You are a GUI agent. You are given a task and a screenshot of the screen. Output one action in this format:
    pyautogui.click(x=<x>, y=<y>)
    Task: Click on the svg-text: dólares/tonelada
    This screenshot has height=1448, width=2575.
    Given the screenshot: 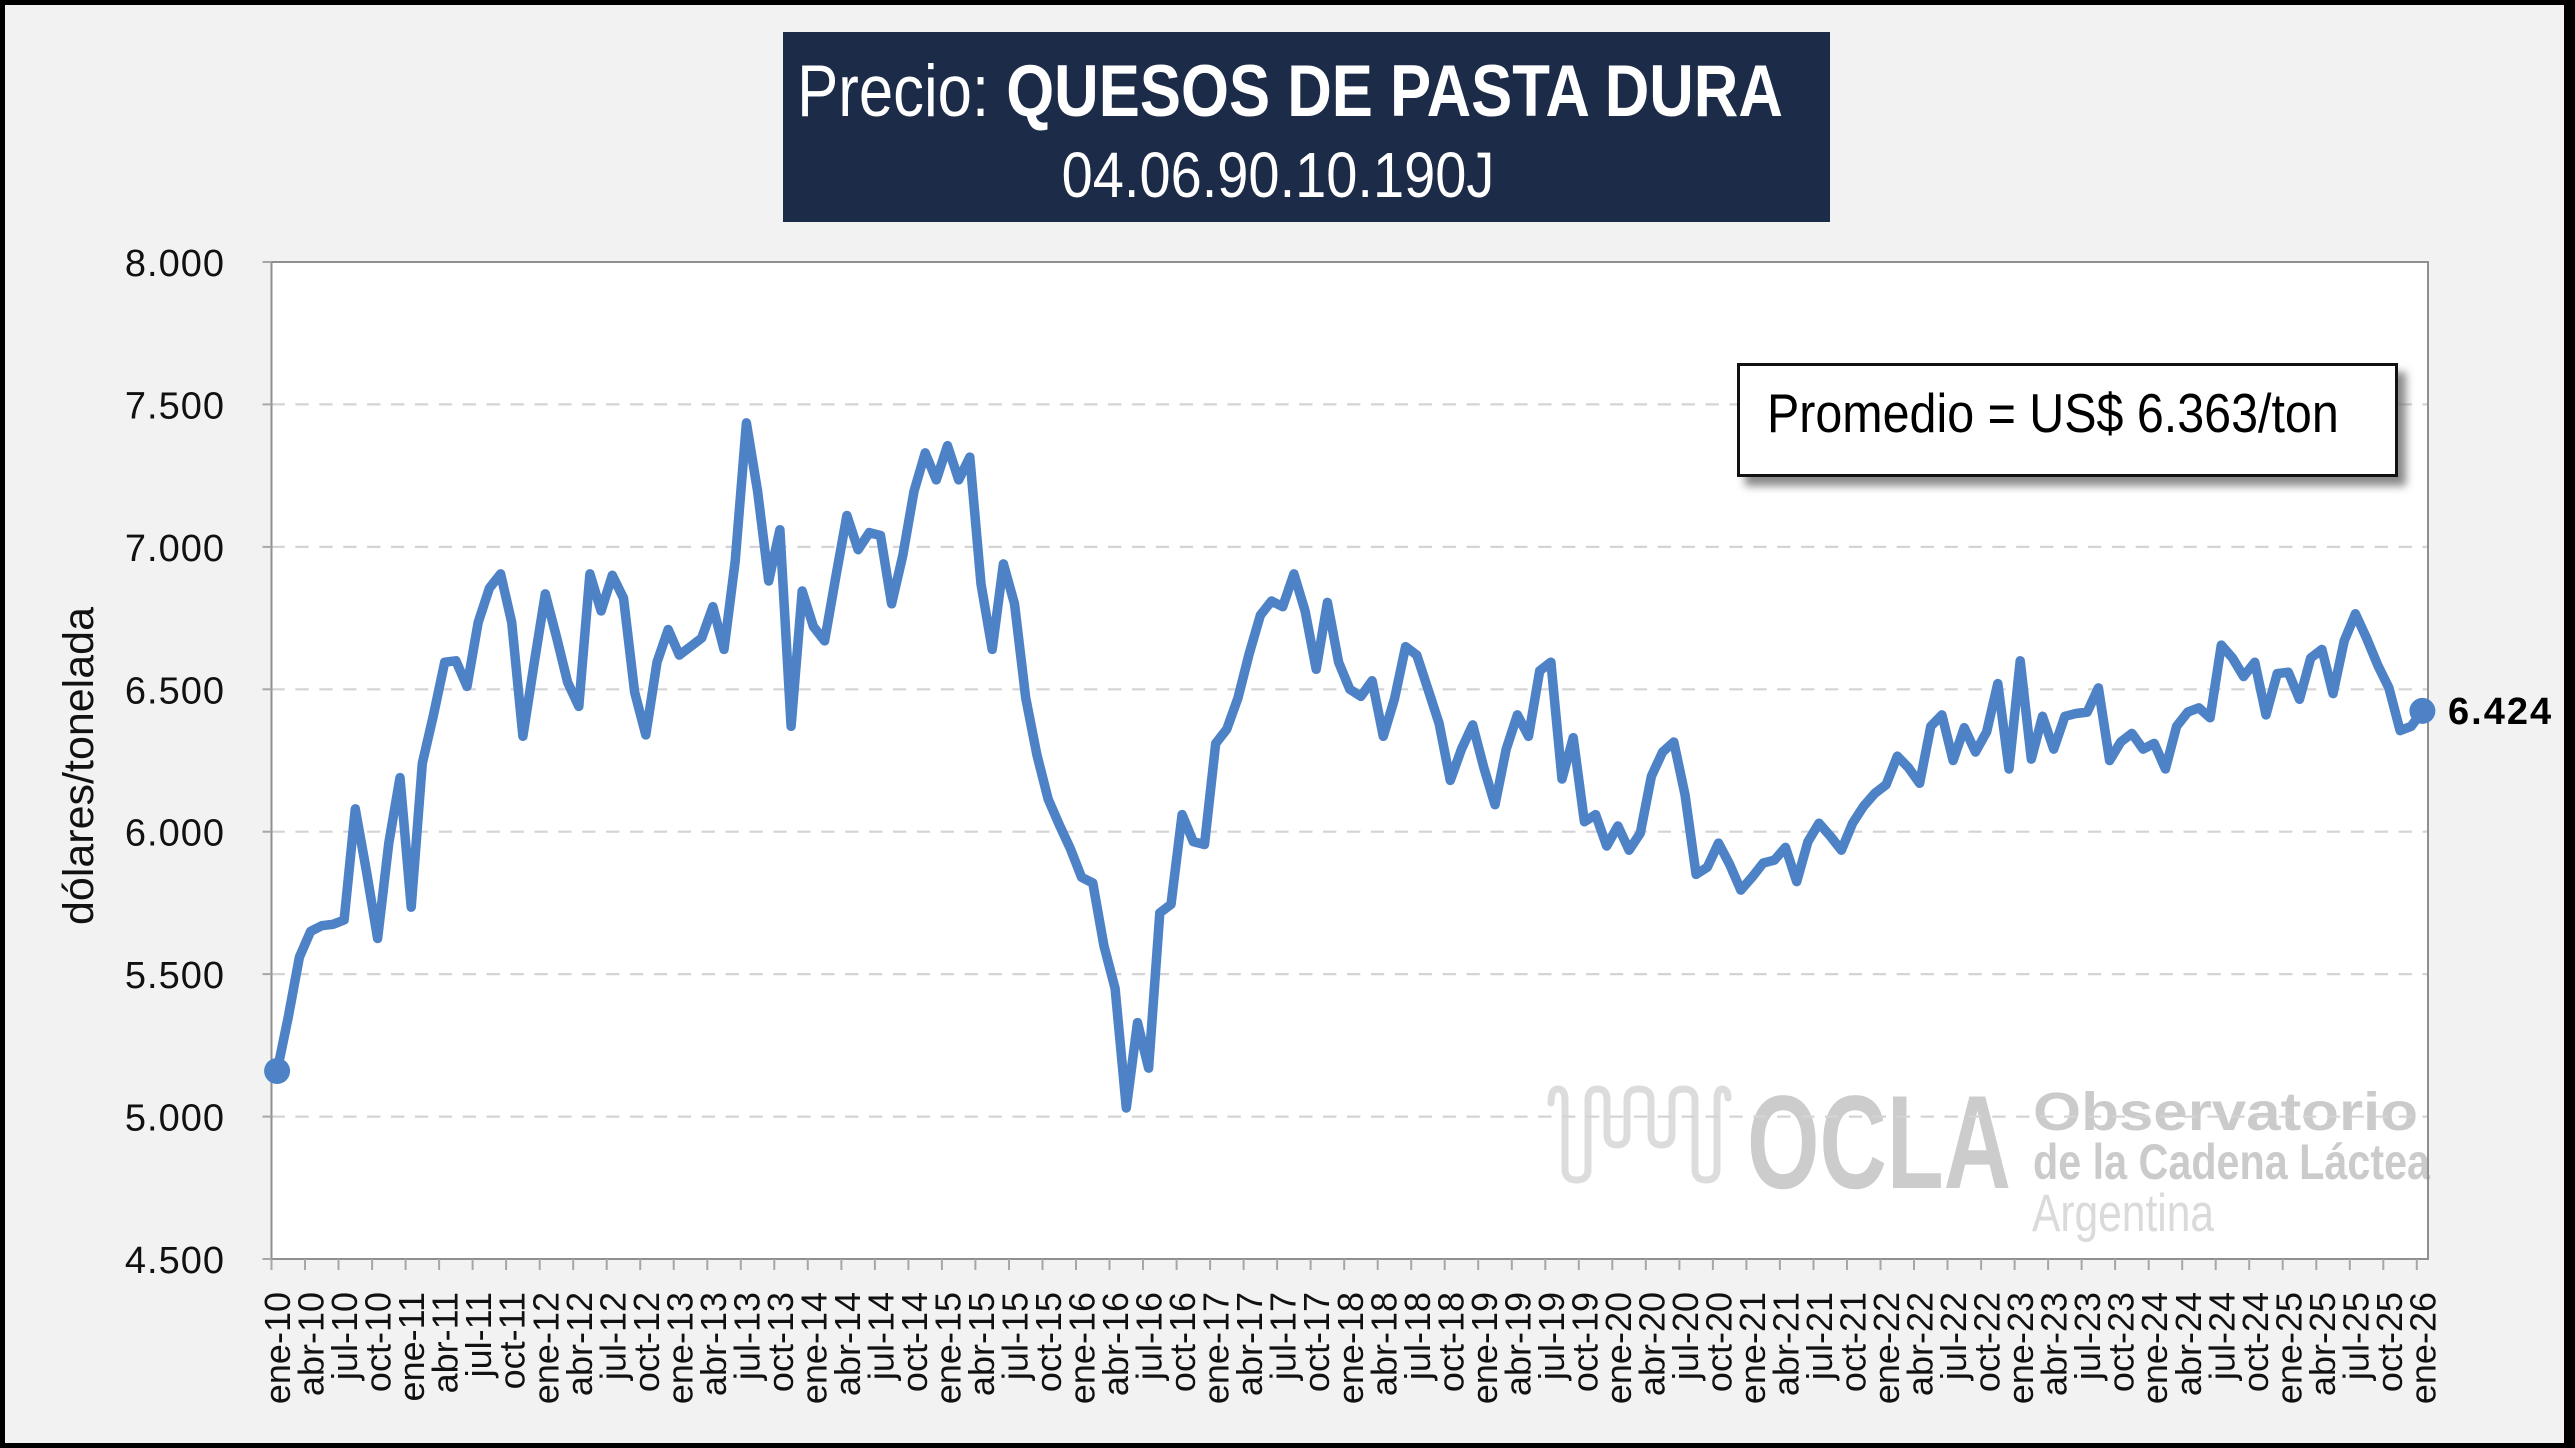 What is the action you would take?
    pyautogui.click(x=79, y=766)
    